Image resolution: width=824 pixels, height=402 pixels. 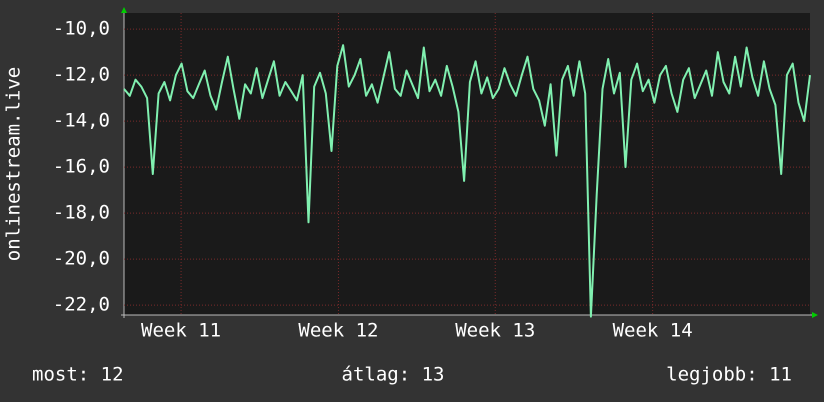 What do you see at coordinates (81, 121) in the screenshot?
I see `y-tick-label: -14,0` at bounding box center [81, 121].